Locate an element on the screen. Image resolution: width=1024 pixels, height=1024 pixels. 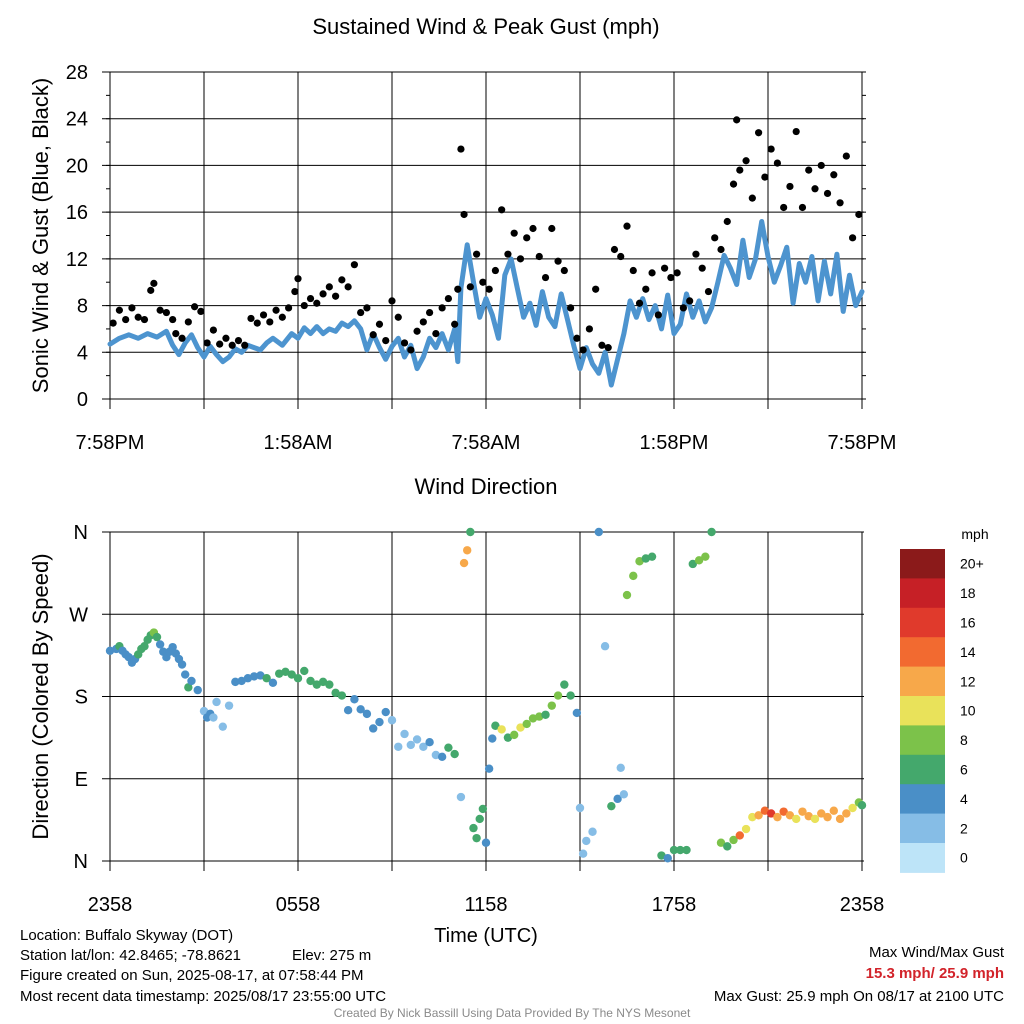
y-tick-label: S is located at coordinates (81, 698).